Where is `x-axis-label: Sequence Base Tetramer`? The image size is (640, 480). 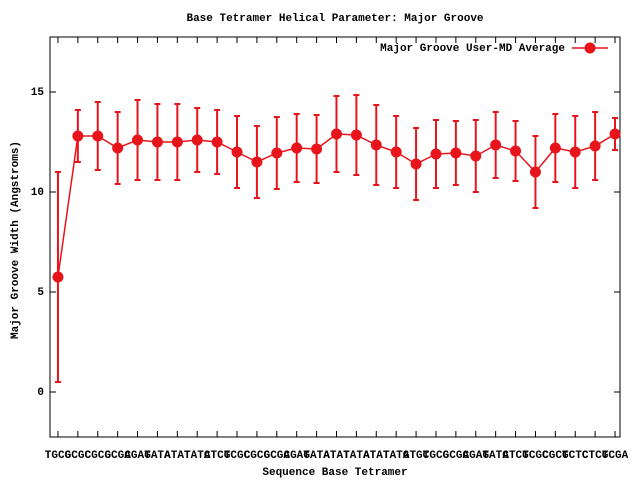
x-axis-label: Sequence Base Tetramer is located at coordinates (334, 473).